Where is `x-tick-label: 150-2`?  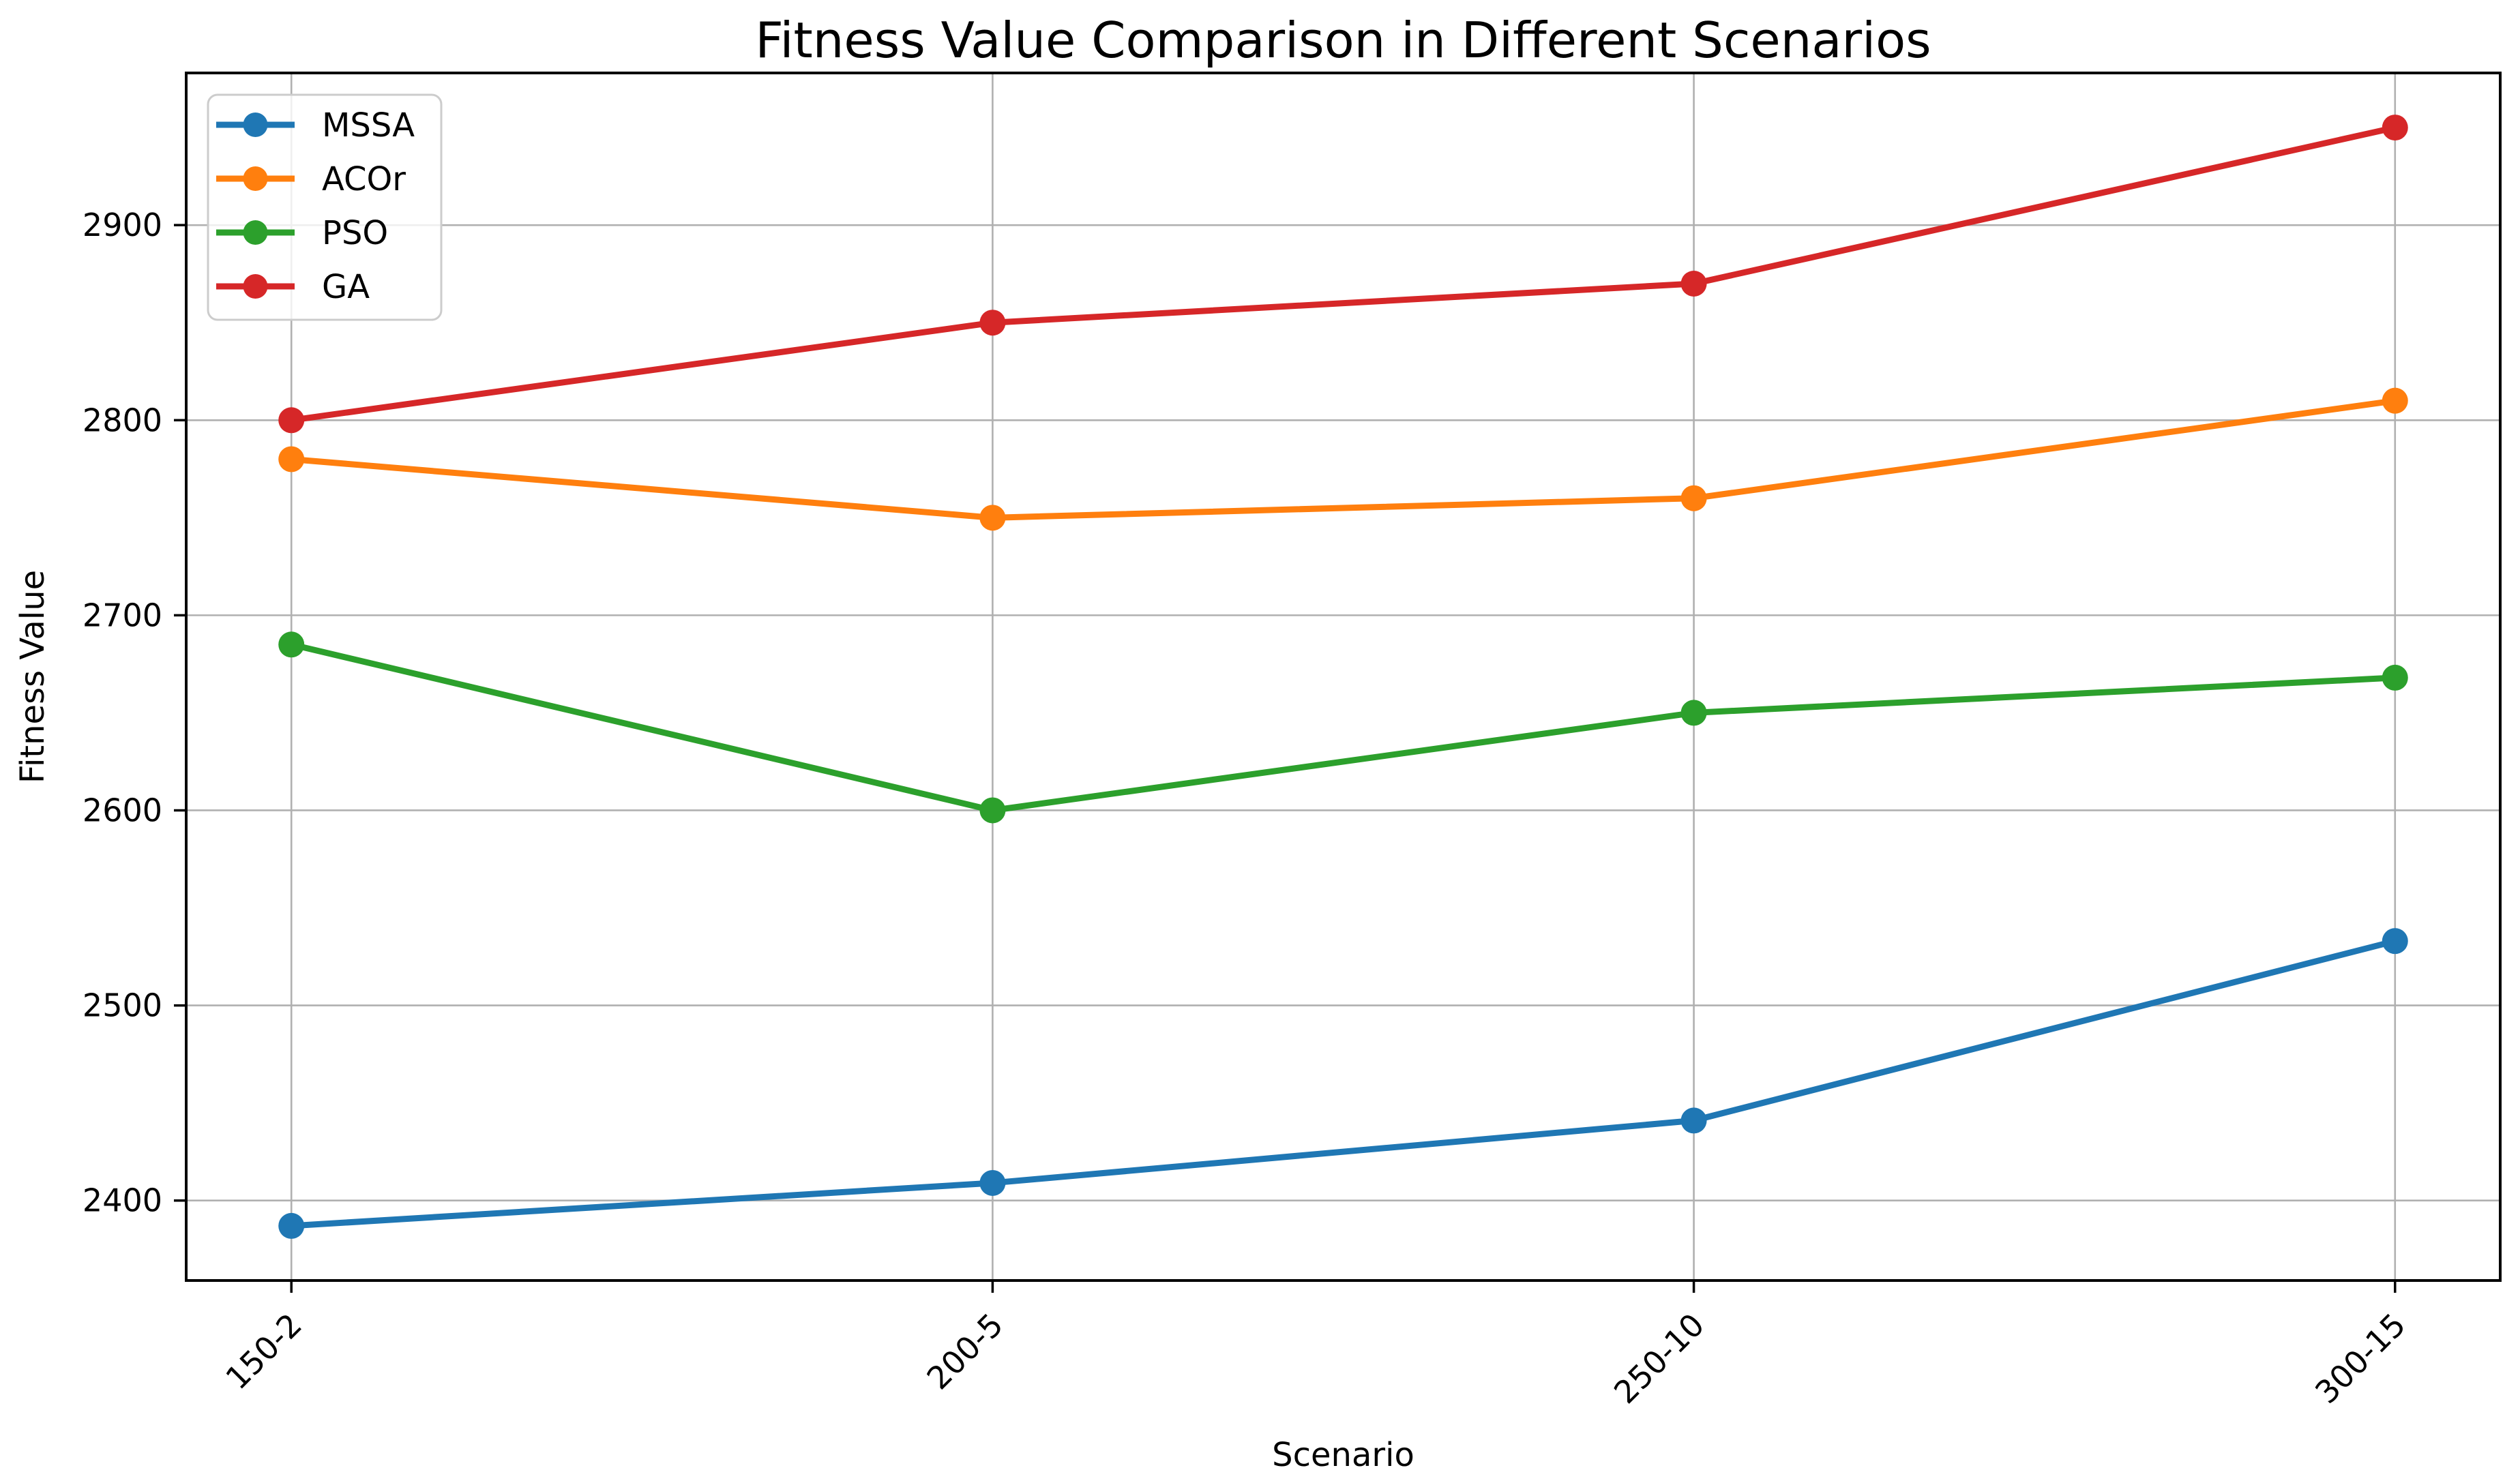 x-tick-label: 150-2 is located at coordinates (263, 1352).